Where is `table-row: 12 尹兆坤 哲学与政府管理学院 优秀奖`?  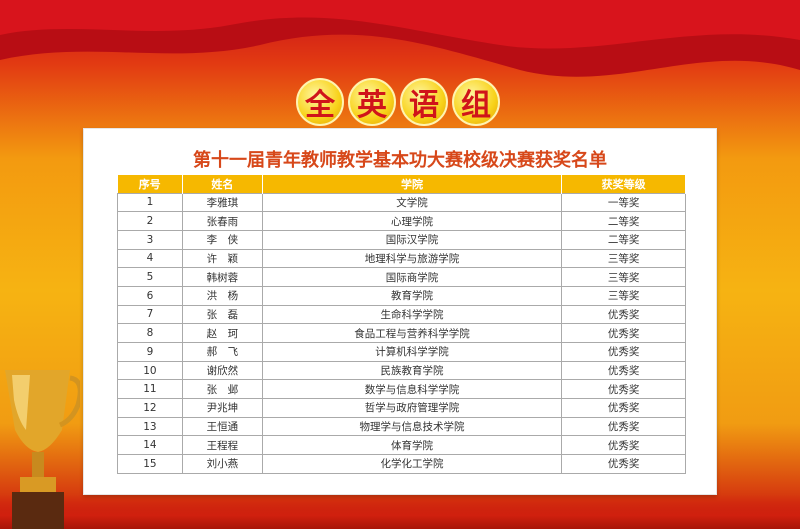
table-row: 12 尹兆坤 哲学与政府管理学院 优秀奖 is located at coordinates (401, 408).